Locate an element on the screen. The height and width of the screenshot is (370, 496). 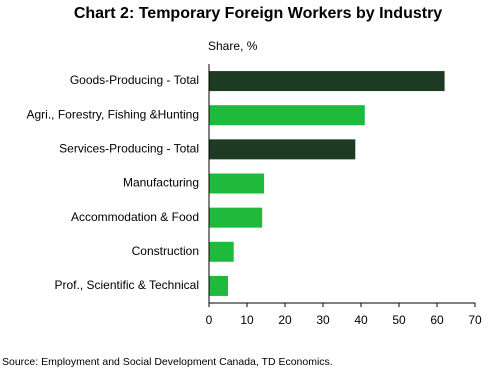
x-tick-label: 10 is located at coordinates (247, 320).